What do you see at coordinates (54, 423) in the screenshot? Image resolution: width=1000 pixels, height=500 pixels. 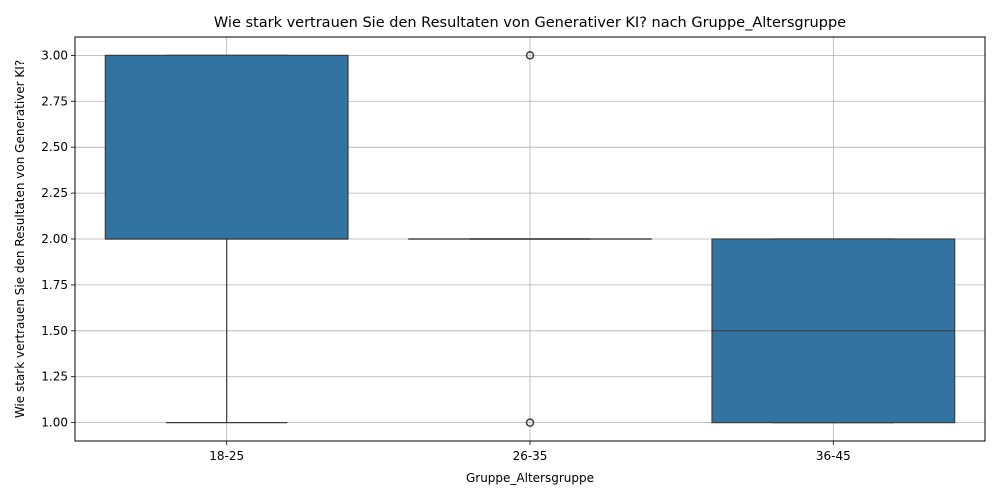 I see `y-tick-label: 1.00` at bounding box center [54, 423].